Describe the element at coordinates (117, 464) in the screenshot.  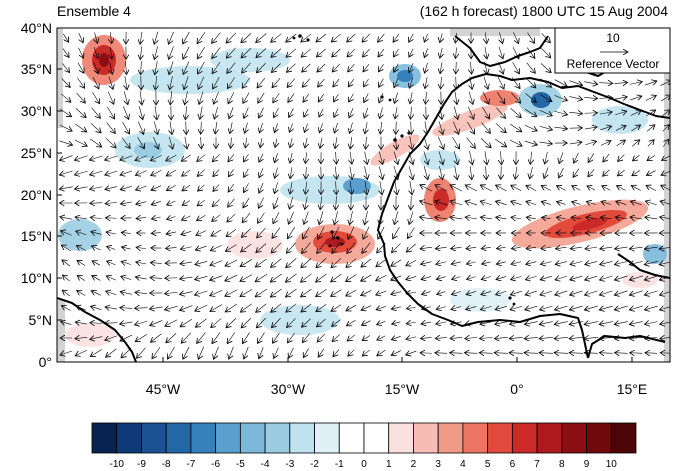
I see `colorbar-label: -10` at that location.